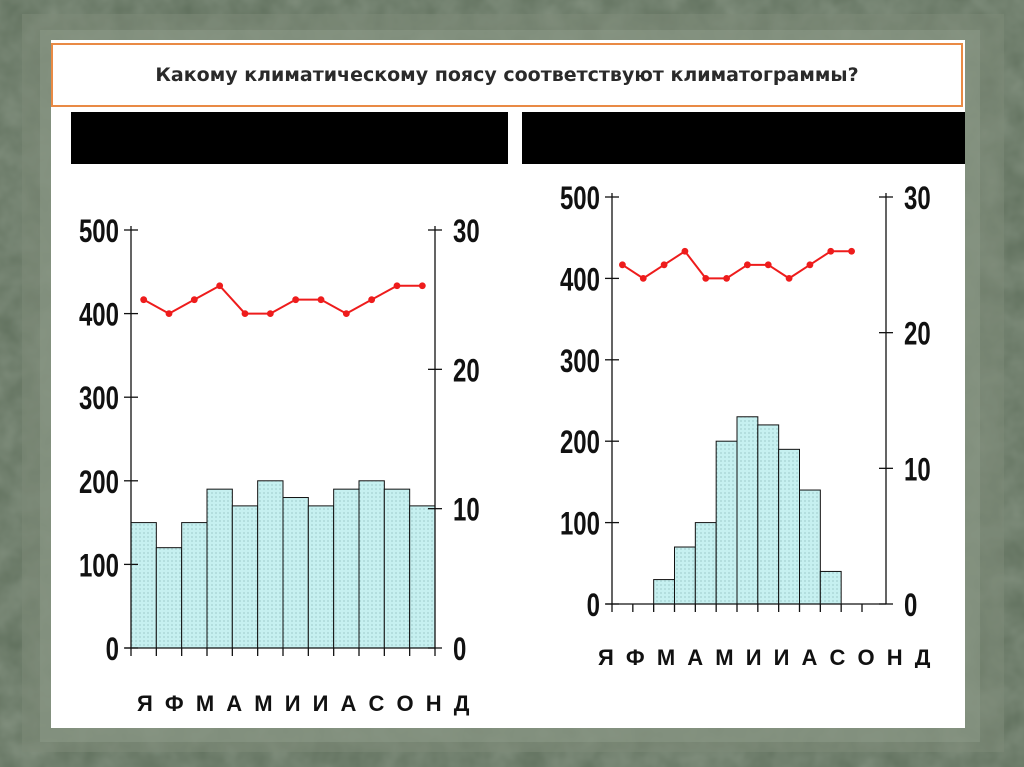 The image size is (1024, 767). I want to click on chart2-y-tick-label: 400, so click(580, 279).